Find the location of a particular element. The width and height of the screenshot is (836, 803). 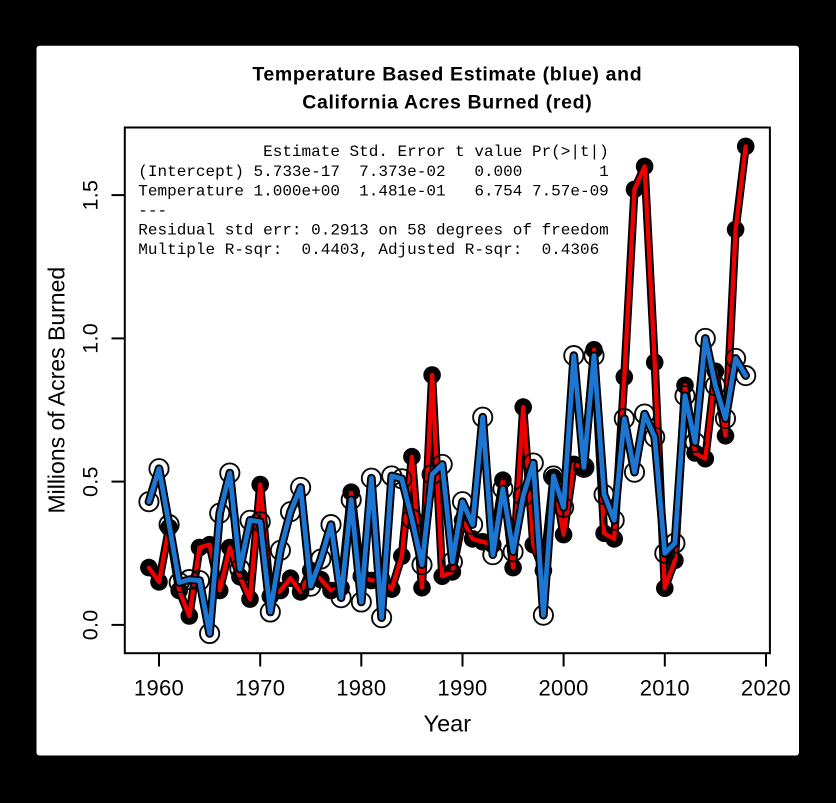

svg-text:(Intercept) 5.733e-17 7.373e-: (Intercept) 5.733e-17 7.373e-02 0.000 1 is located at coordinates (373, 172).